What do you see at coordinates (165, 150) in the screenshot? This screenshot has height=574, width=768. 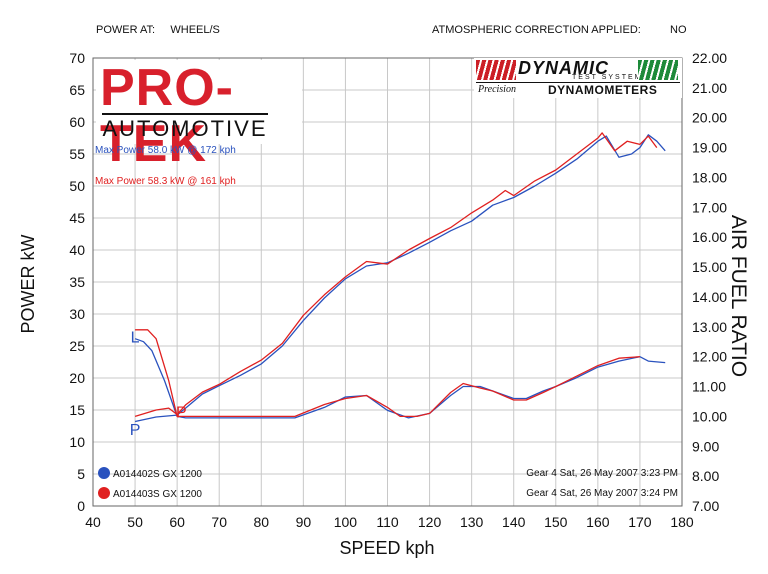 I see `max-power-blue: Max Power 58.0 kW @ 172 kph` at bounding box center [165, 150].